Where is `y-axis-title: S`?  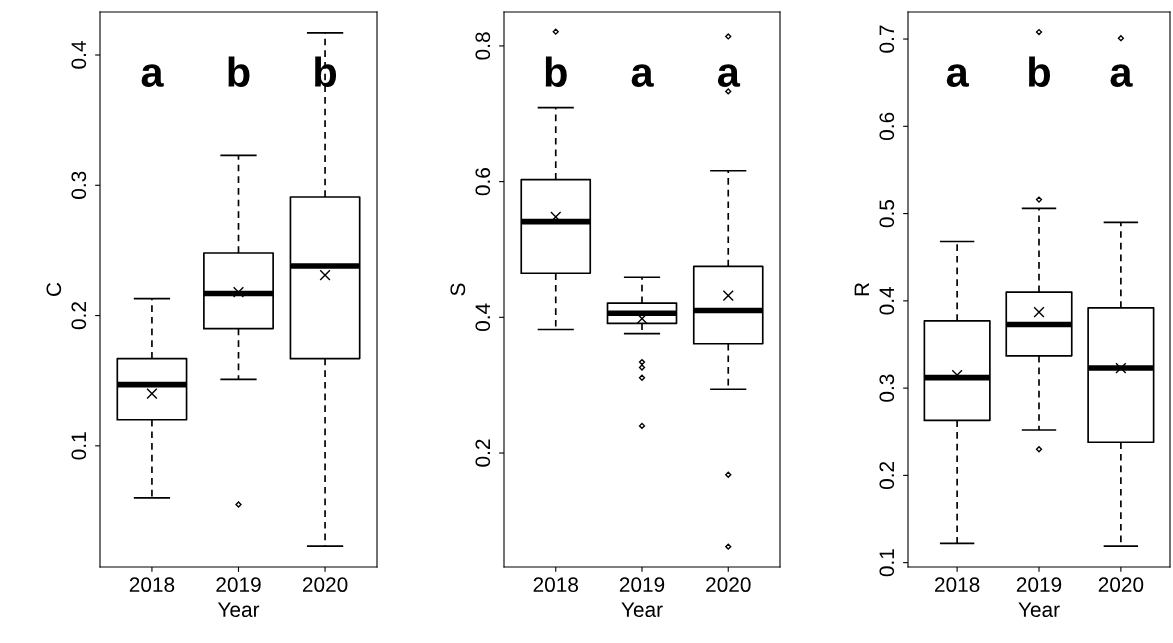 y-axis-title: S is located at coordinates (458, 289).